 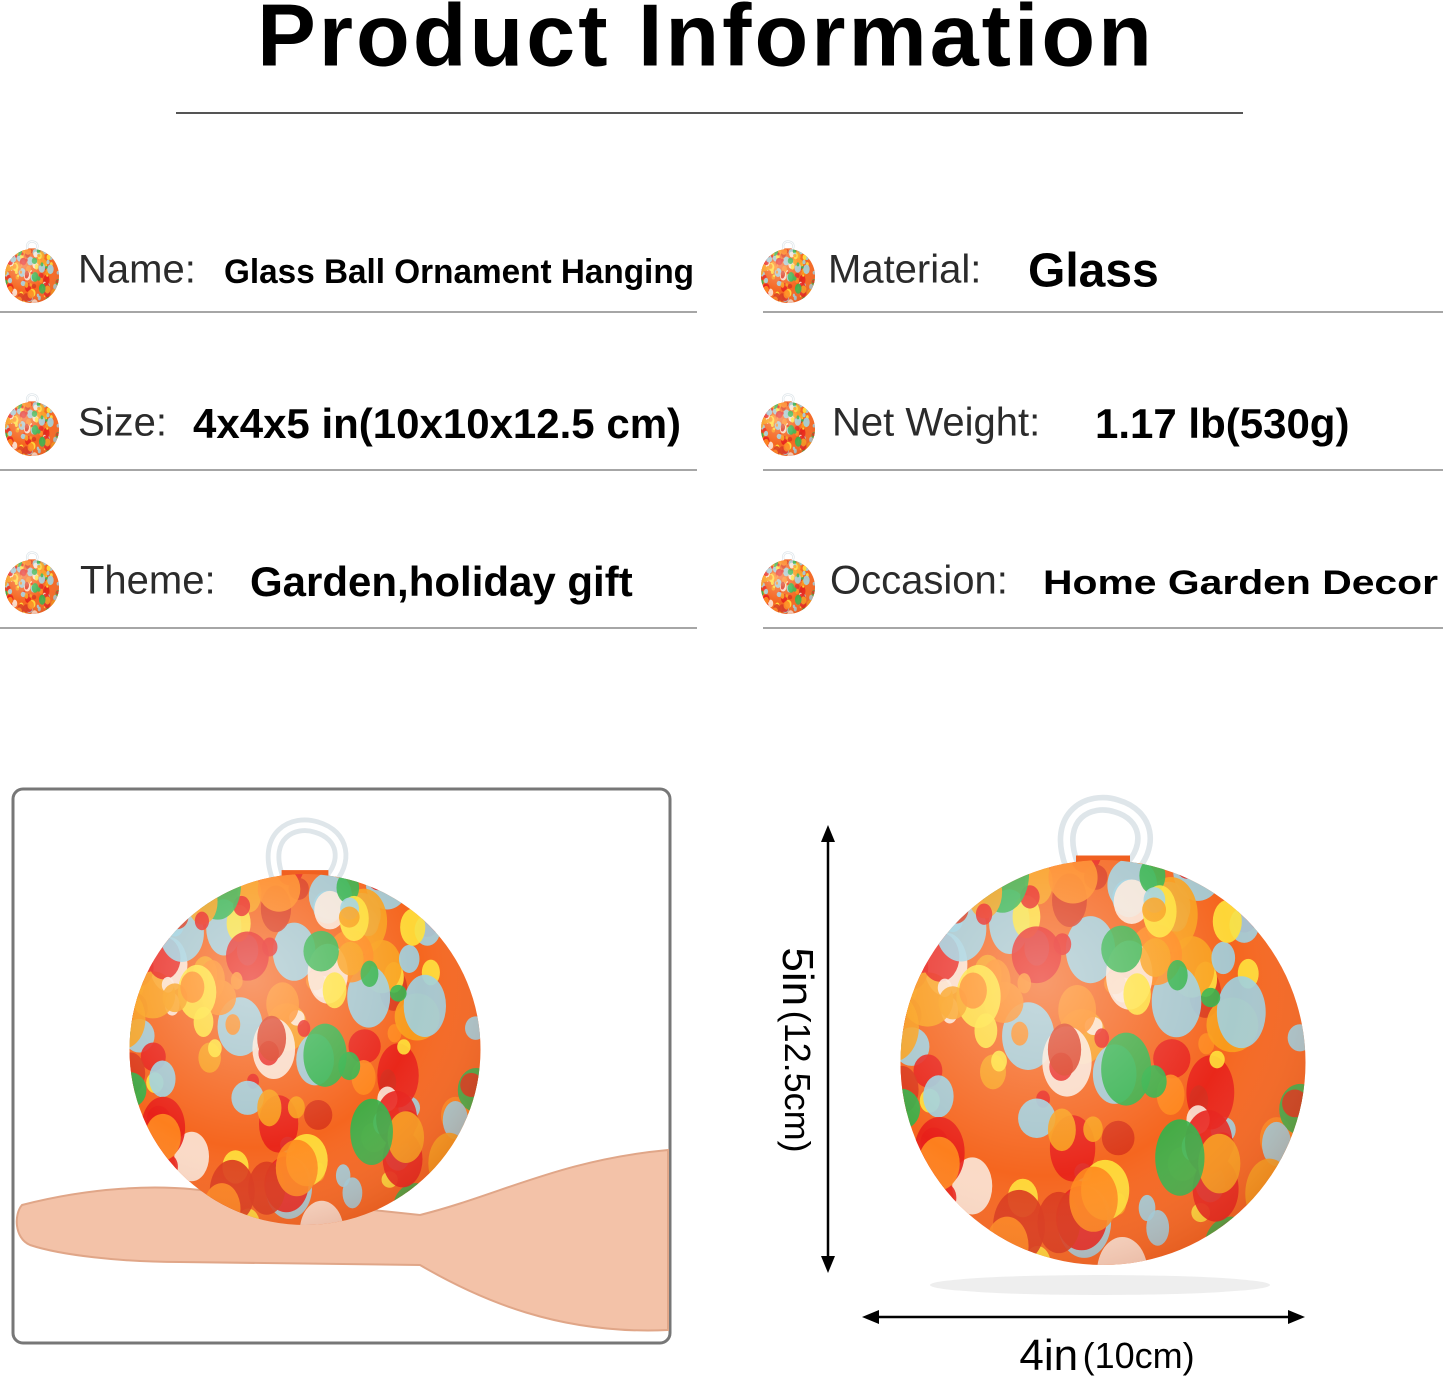 What do you see at coordinates (437, 423) in the screenshot?
I see `spec-value: 4x4x5 in(10x10x12.5 cm)` at bounding box center [437, 423].